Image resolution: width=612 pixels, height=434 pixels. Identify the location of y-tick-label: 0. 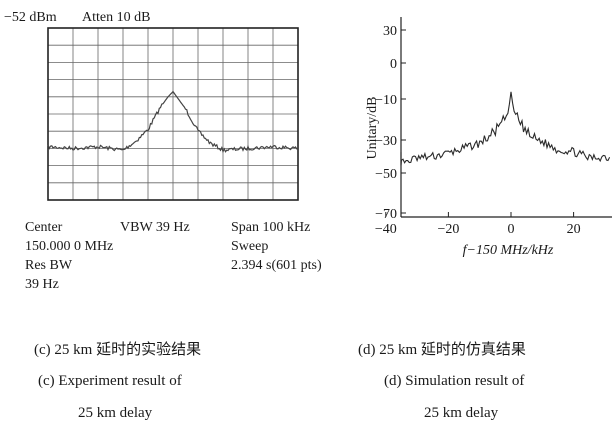
(393, 64).